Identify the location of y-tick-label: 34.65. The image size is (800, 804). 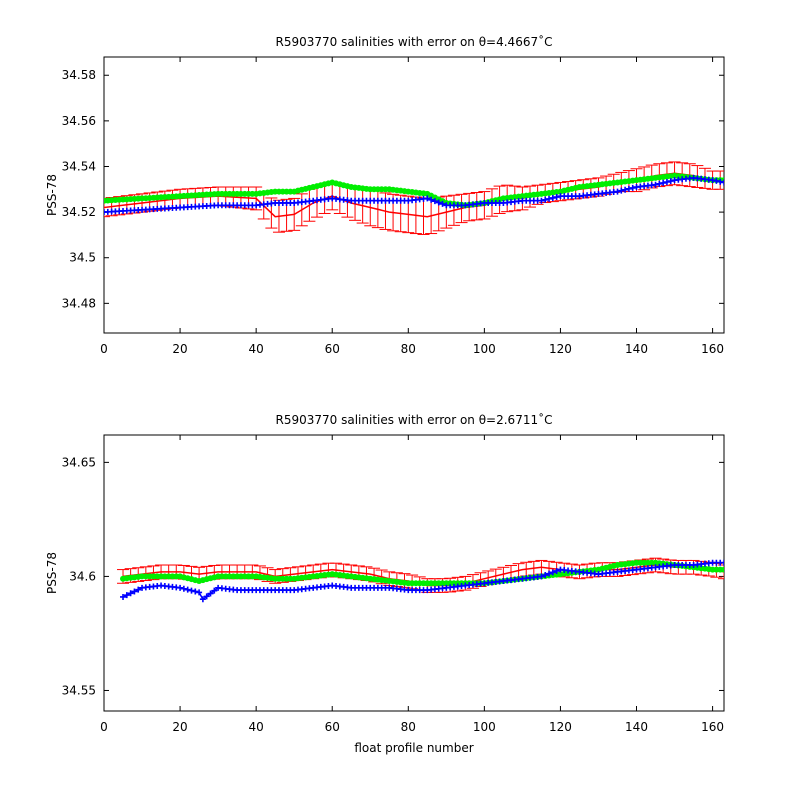
(79, 462).